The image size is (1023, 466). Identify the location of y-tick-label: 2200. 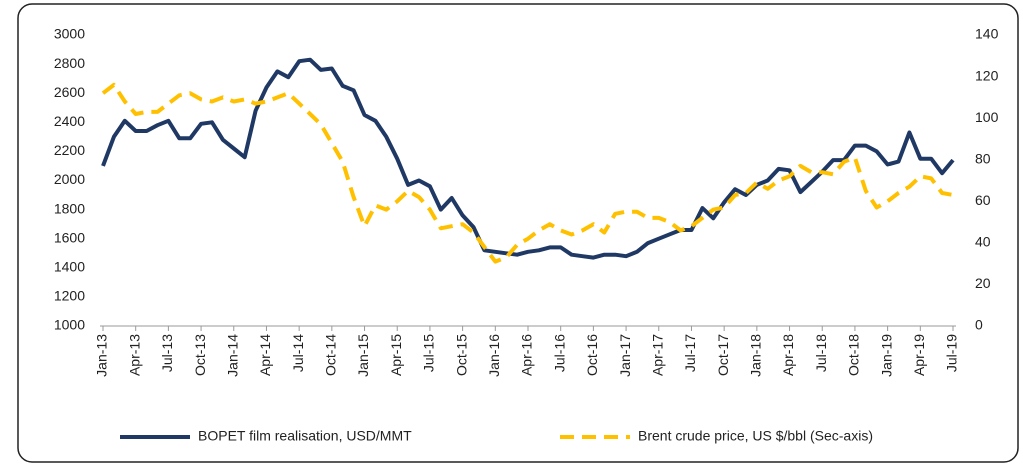
(69, 150).